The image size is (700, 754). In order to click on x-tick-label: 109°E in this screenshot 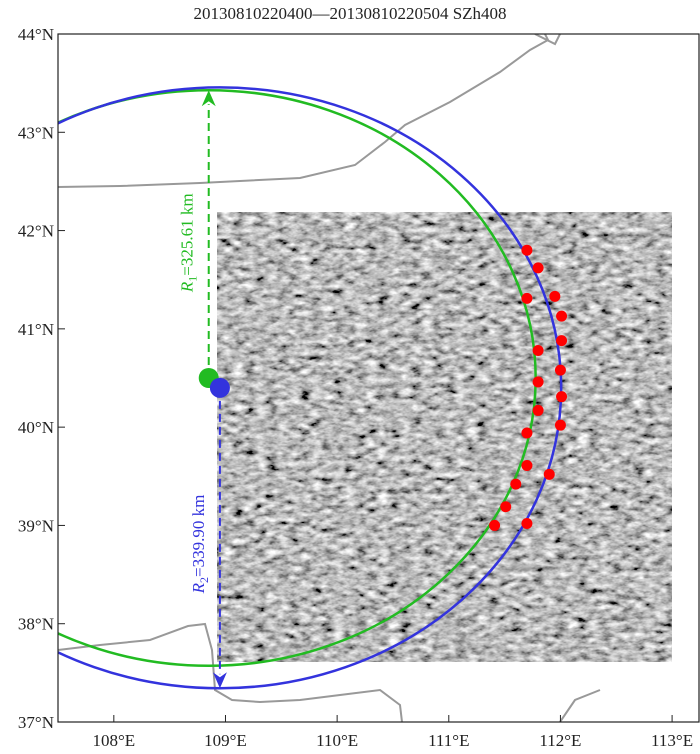, I will do `click(225, 740)`.